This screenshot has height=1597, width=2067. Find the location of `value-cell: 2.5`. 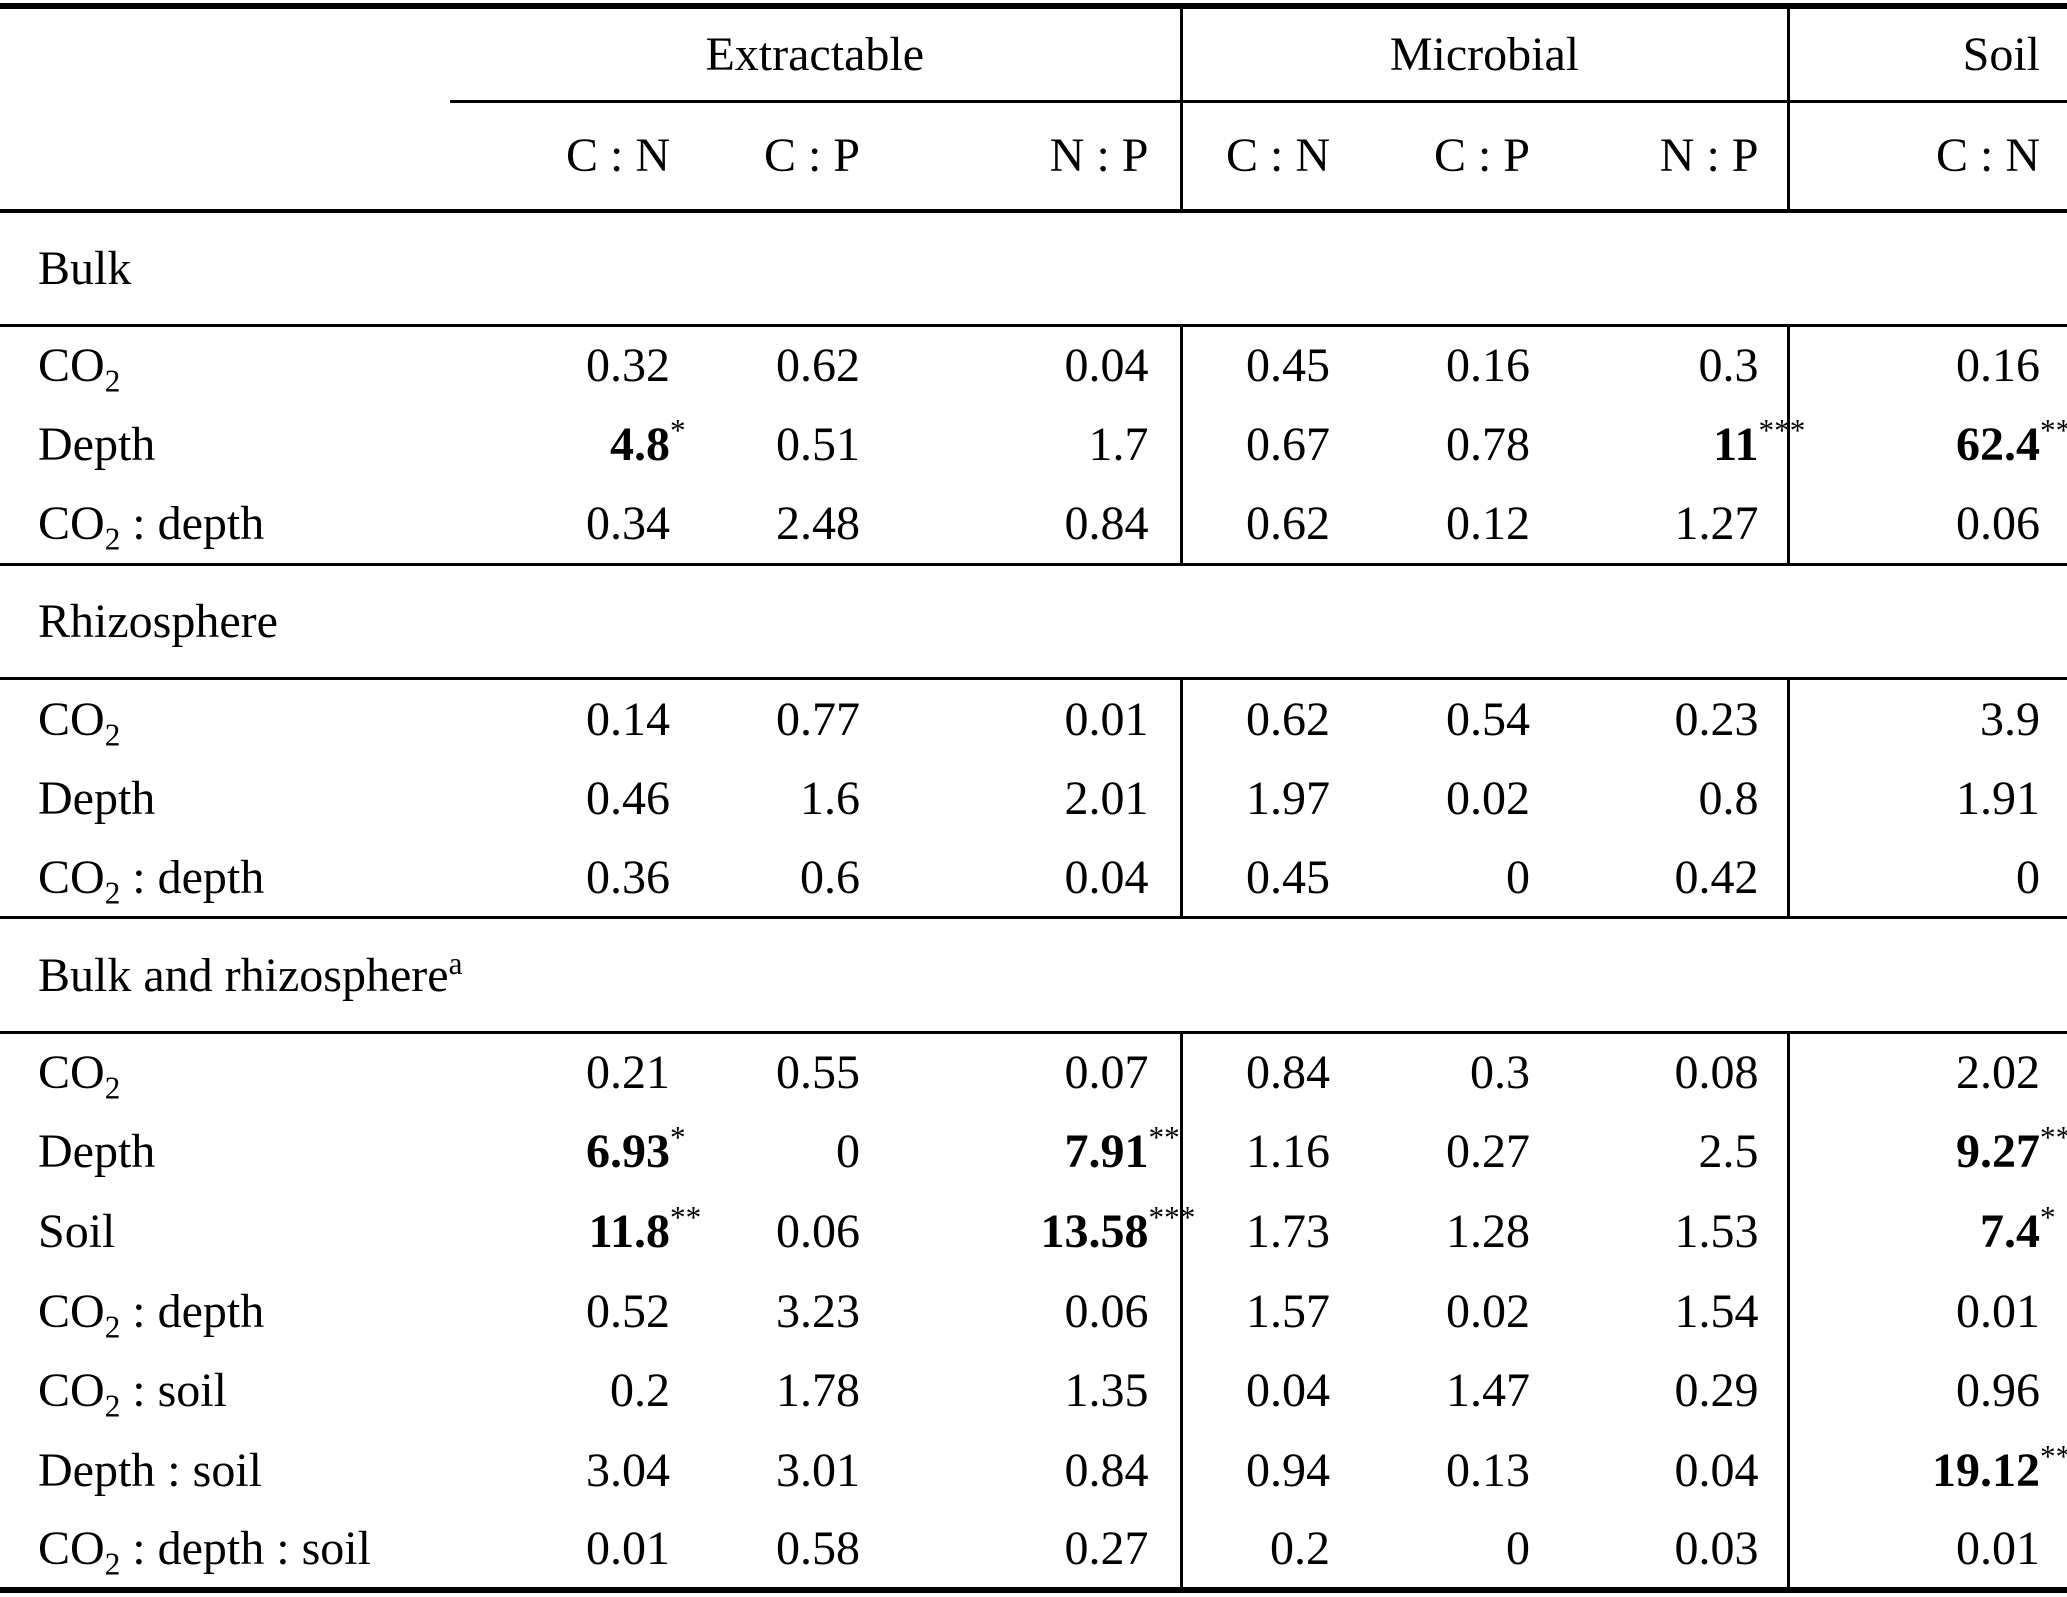

value-cell: 2.5 is located at coordinates (1659, 1152).